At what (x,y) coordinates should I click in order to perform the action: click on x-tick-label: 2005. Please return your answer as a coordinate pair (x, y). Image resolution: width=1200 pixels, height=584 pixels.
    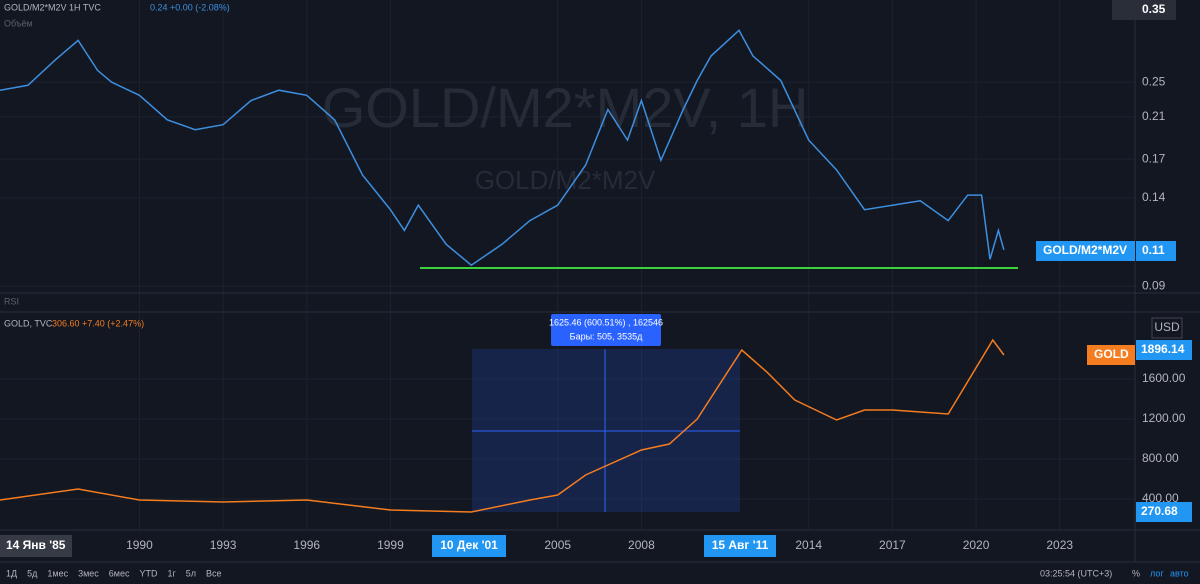
    Looking at the image, I should click on (557, 545).